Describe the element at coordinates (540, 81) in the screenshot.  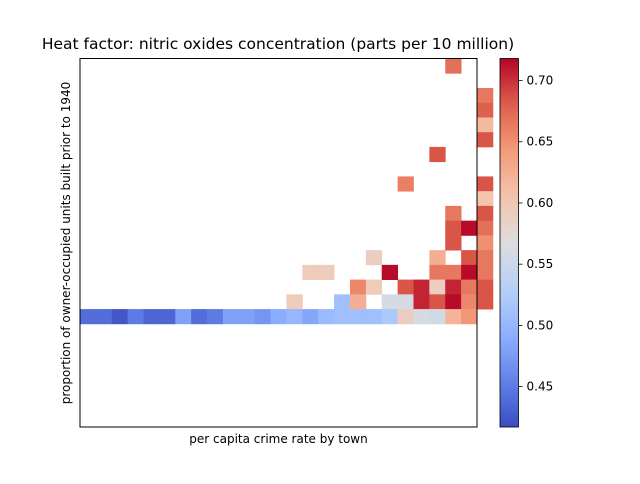
I see `colorbar-tick-label: 0.70` at that location.